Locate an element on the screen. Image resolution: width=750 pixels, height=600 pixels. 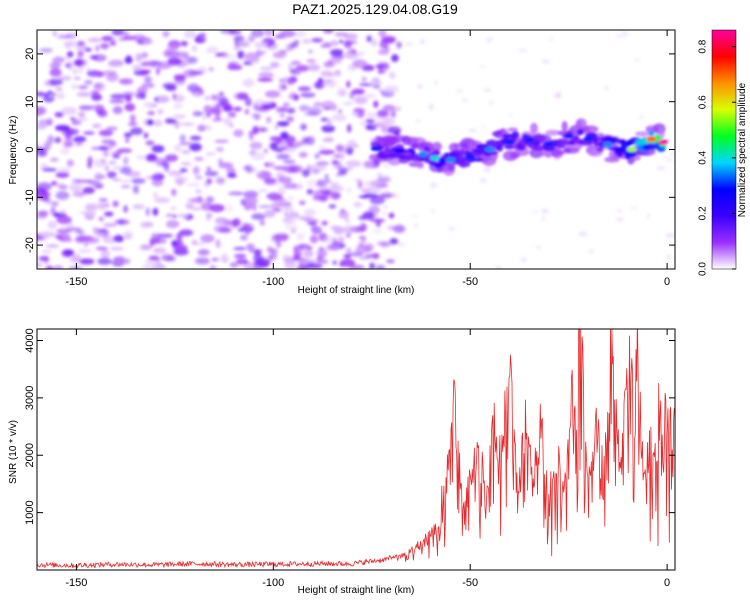
figure-title: PAZ1.2025.129.04.08.G19 is located at coordinates (375, 9).